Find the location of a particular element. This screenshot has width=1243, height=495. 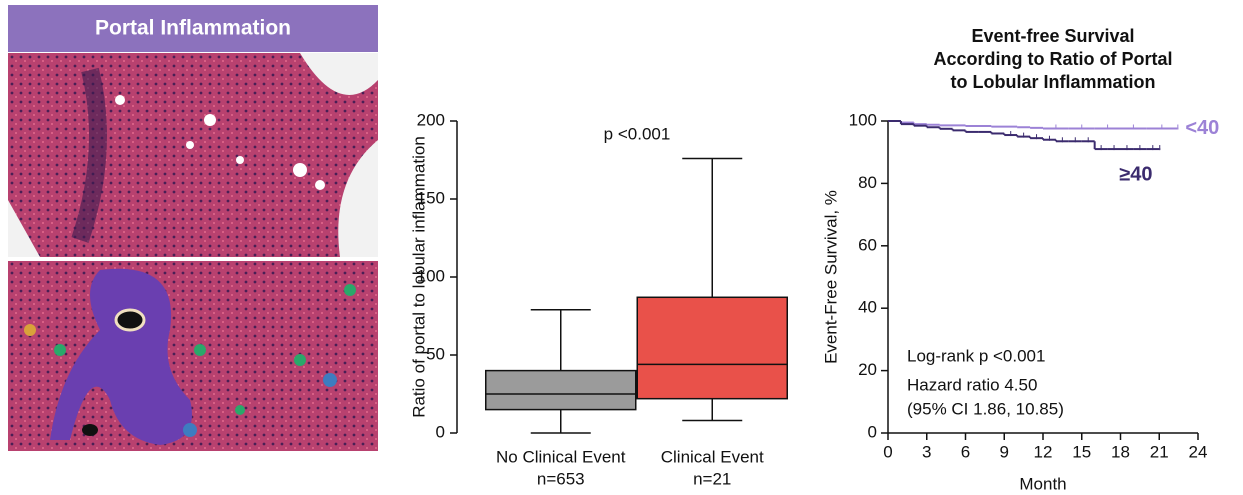

chart-title: According to Ratio of Portal is located at coordinates (1052, 59).